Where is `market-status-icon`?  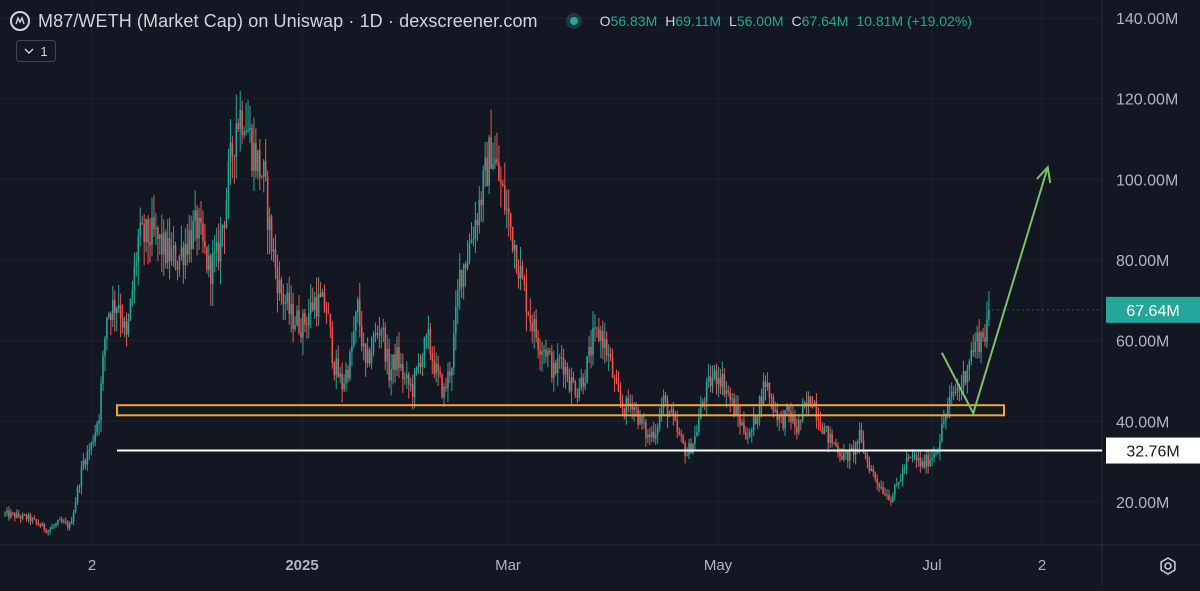
market-status-icon is located at coordinates (573, 21).